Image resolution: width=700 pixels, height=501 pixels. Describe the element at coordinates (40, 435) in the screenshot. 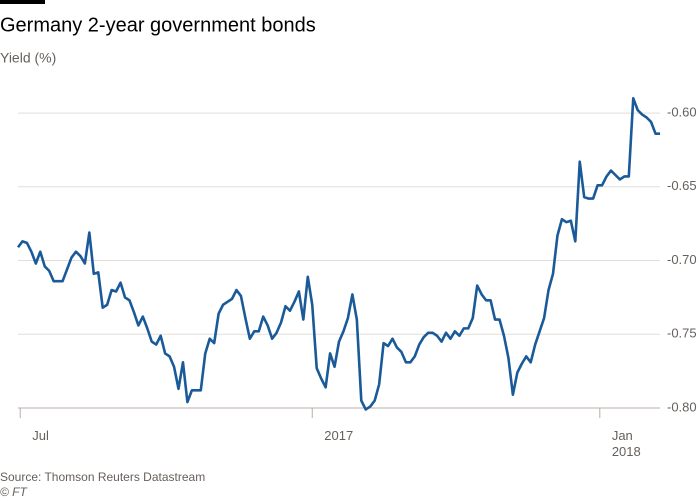

I see `x-tick-label: Jul` at that location.